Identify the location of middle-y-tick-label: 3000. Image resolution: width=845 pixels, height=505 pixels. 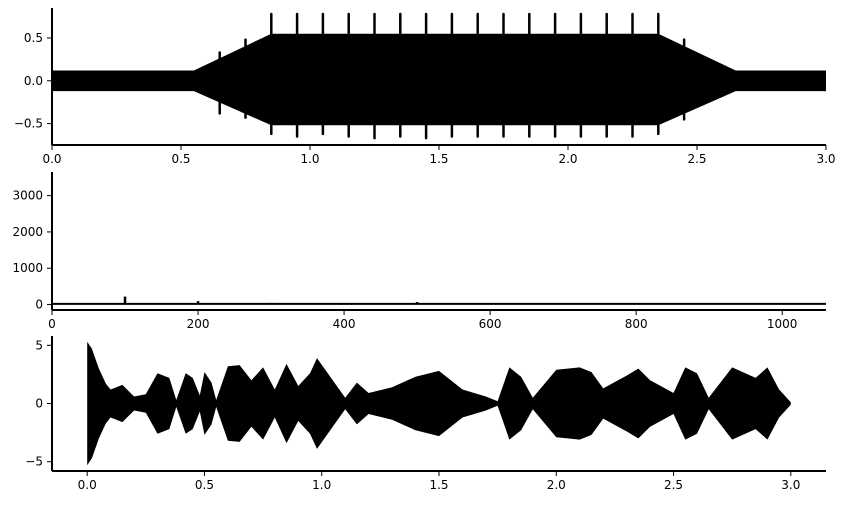
(27, 196).